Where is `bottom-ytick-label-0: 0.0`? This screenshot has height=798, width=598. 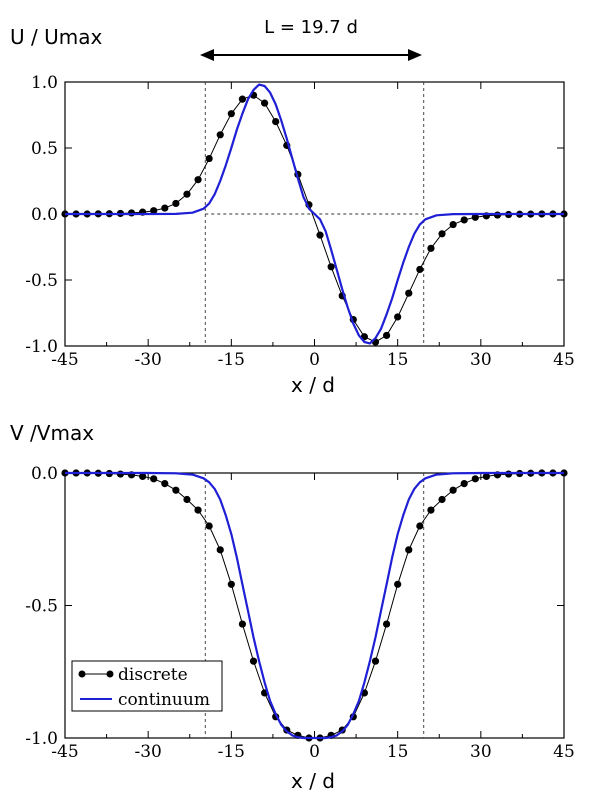 bottom-ytick-label-0: 0.0 is located at coordinates (44, 474).